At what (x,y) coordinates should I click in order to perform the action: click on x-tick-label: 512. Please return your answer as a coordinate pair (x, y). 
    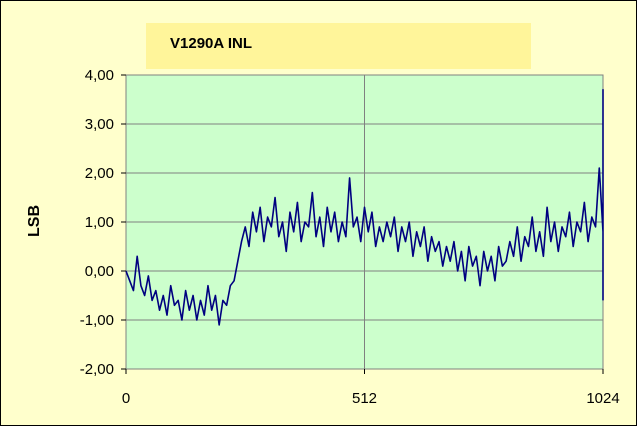
    Looking at the image, I should click on (364, 398).